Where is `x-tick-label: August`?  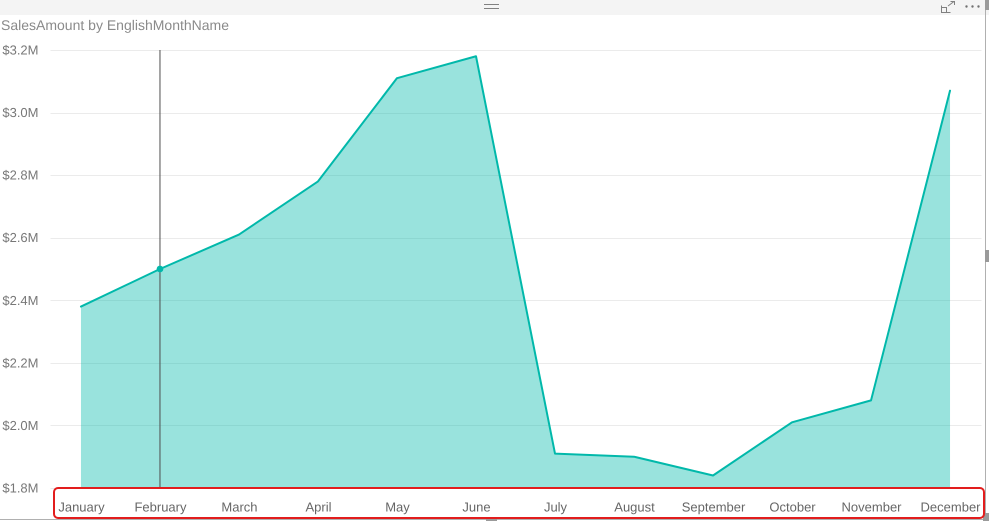
x-tick-label: August is located at coordinates (635, 507).